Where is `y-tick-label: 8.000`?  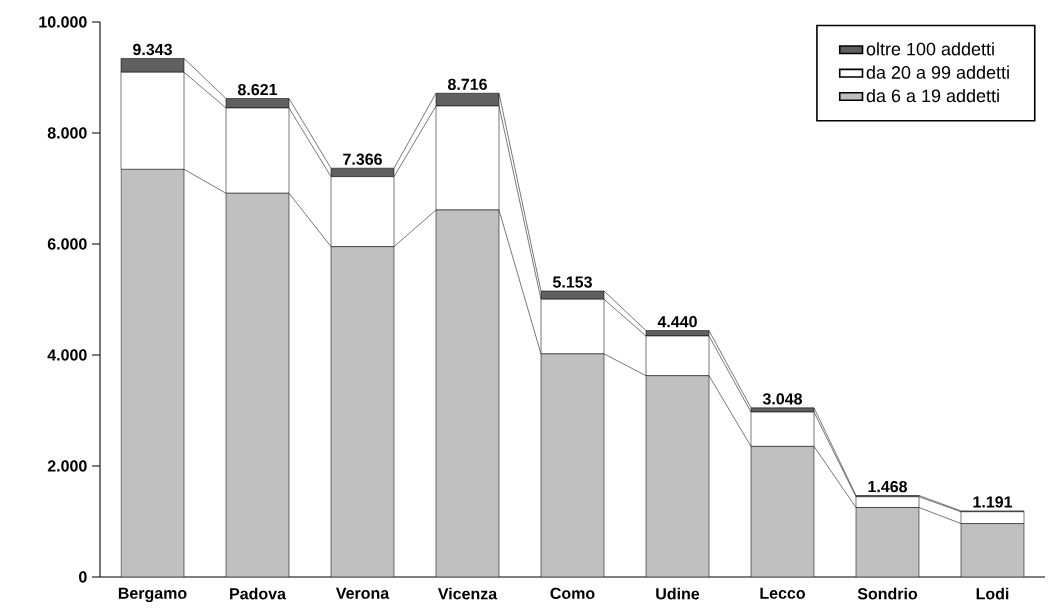
y-tick-label: 8.000 is located at coordinates (67, 133).